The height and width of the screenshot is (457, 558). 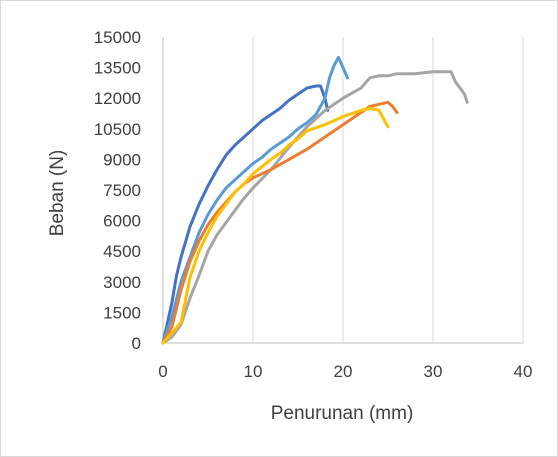 I want to click on y-tick-label: 1500, so click(x=122, y=312).